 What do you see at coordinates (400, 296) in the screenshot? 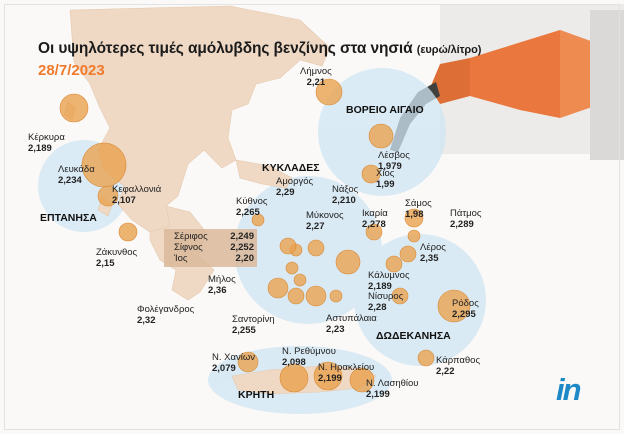
I see `bubble-νίσυρος` at bounding box center [400, 296].